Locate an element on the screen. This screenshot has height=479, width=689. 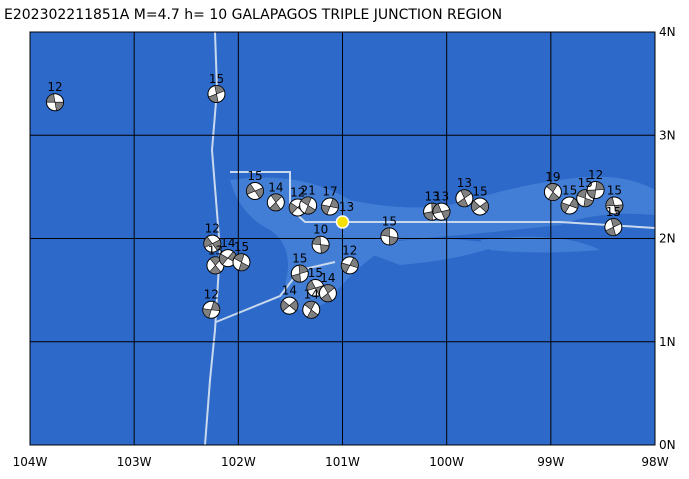
x-tick-label: 104W is located at coordinates (30, 462).